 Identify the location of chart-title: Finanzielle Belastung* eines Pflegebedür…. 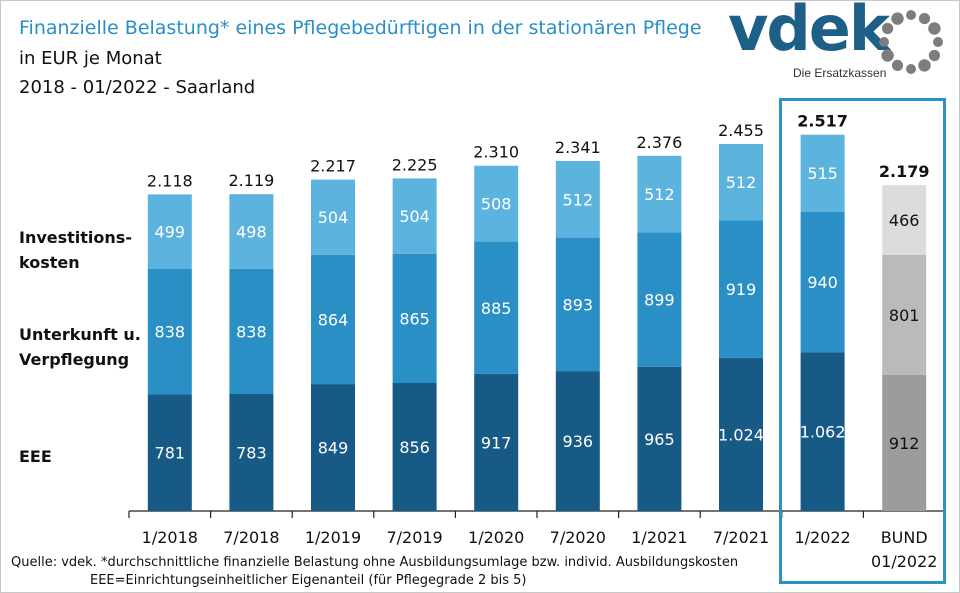
(360, 28).